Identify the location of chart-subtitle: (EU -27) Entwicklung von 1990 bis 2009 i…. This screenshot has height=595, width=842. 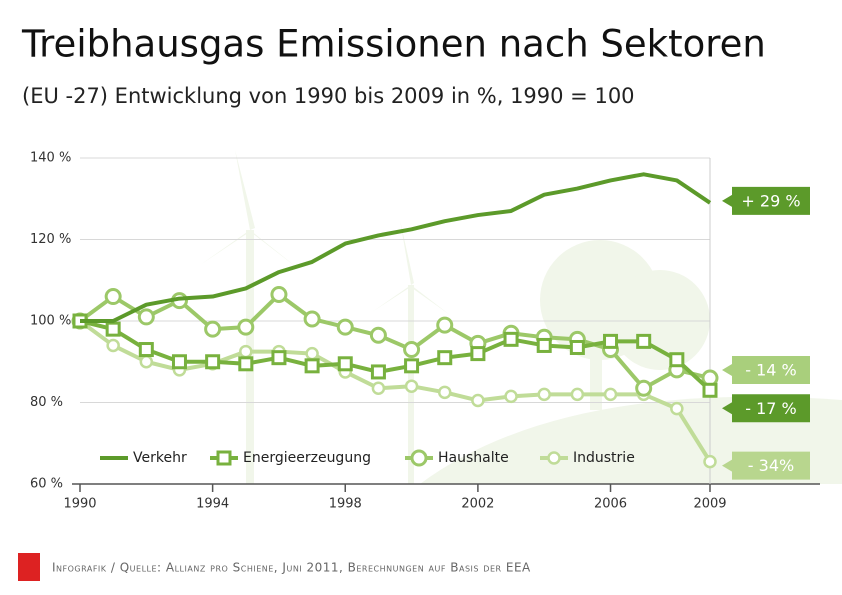
(328, 96).